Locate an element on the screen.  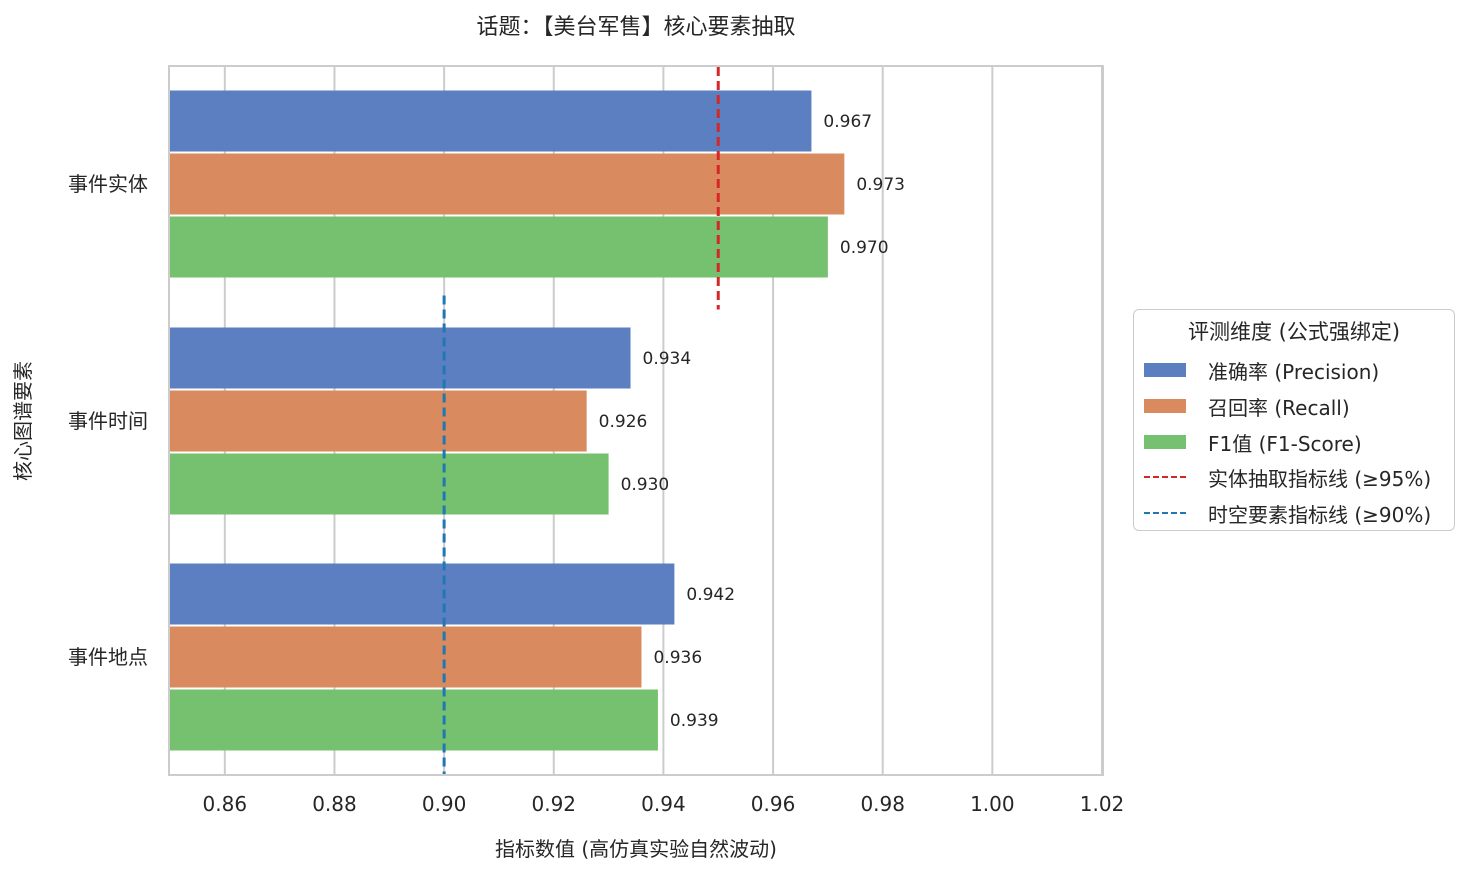
legend-label-precision: 准确率 (Precision) is located at coordinates (1294, 371).